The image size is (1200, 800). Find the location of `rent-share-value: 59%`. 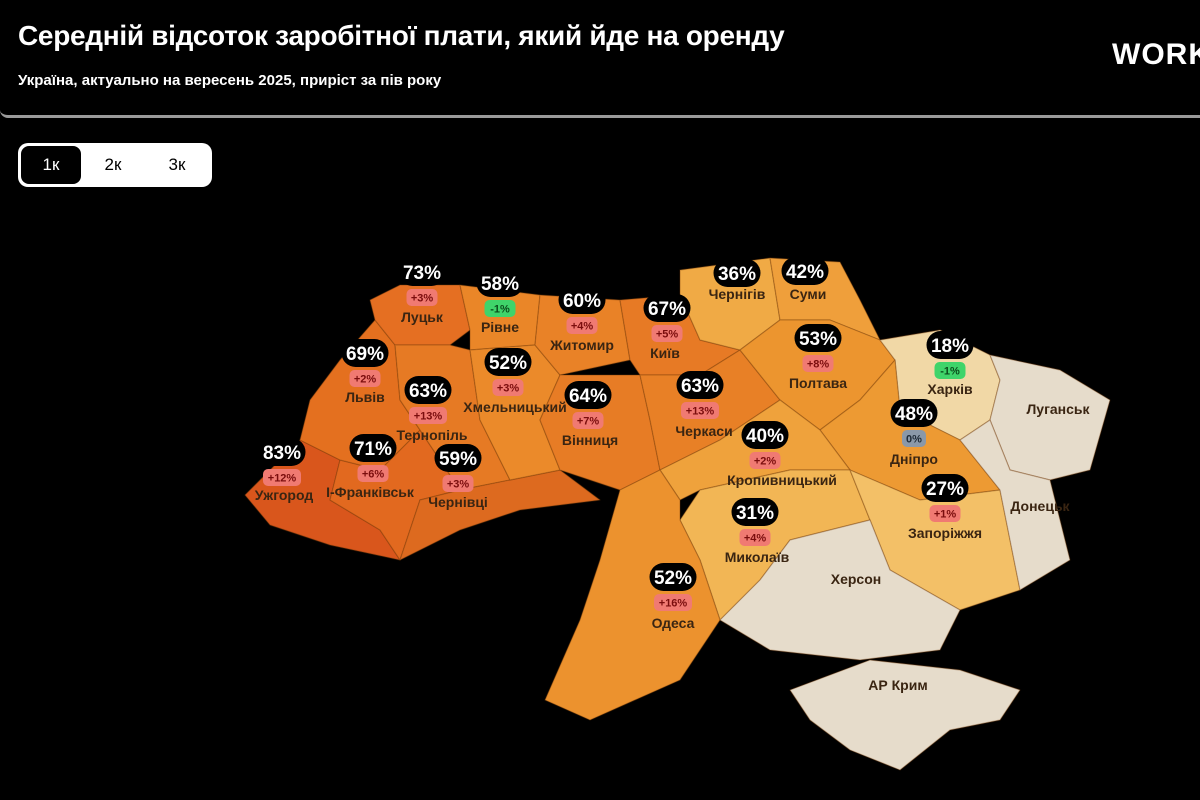

rent-share-value: 59% is located at coordinates (458, 459).